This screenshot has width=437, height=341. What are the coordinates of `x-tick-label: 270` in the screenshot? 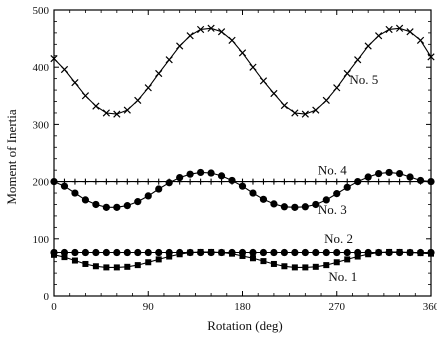 It's located at (337, 307).